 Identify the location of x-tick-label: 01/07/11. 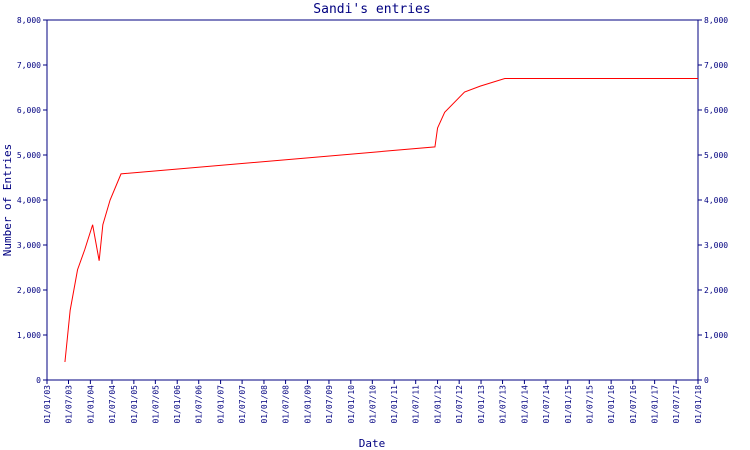
(416, 404).